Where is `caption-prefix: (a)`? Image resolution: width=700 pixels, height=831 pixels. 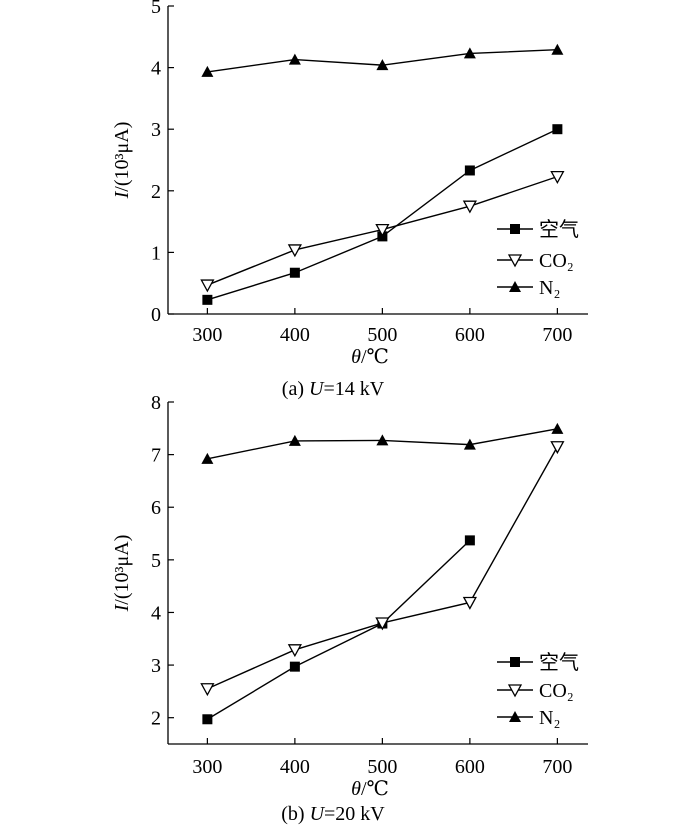
caption-prefix: (a) is located at coordinates (295, 389).